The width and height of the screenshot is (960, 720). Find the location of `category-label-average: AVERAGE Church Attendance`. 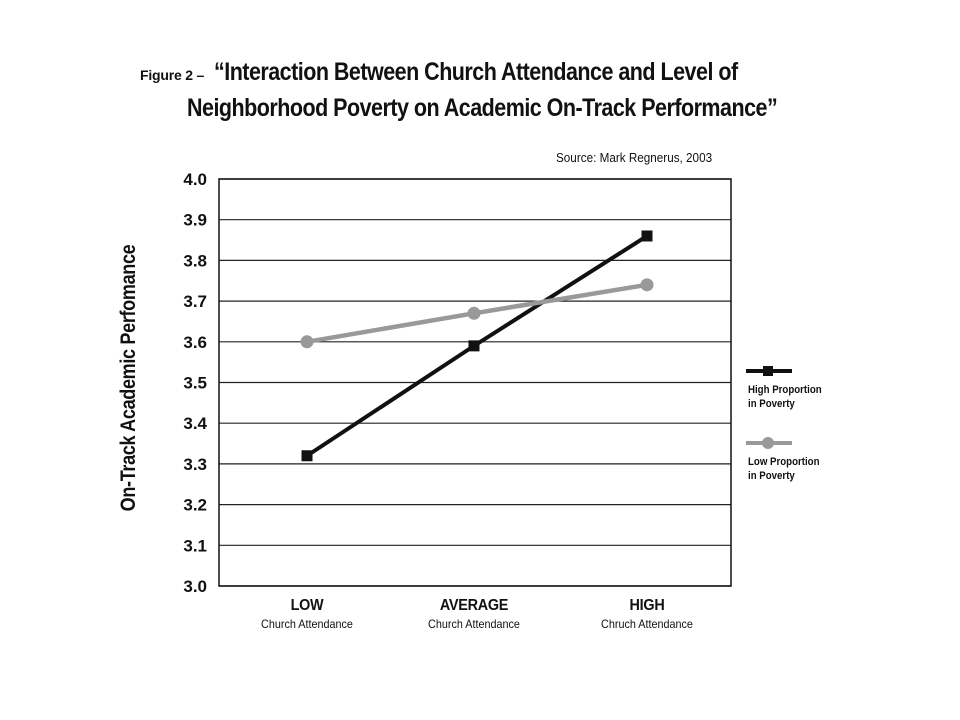

category-label-average: AVERAGE Church Attendance is located at coordinates (474, 614).